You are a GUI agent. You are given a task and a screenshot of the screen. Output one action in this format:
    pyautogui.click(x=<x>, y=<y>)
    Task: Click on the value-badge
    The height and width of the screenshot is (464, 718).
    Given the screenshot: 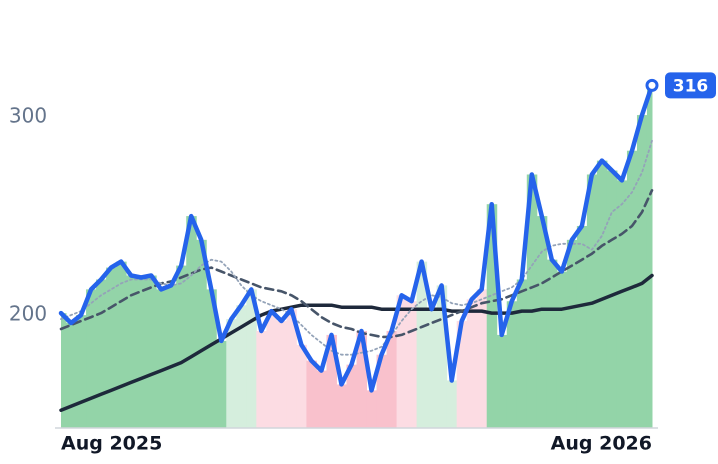 What is the action you would take?
    pyautogui.click(x=690, y=85)
    